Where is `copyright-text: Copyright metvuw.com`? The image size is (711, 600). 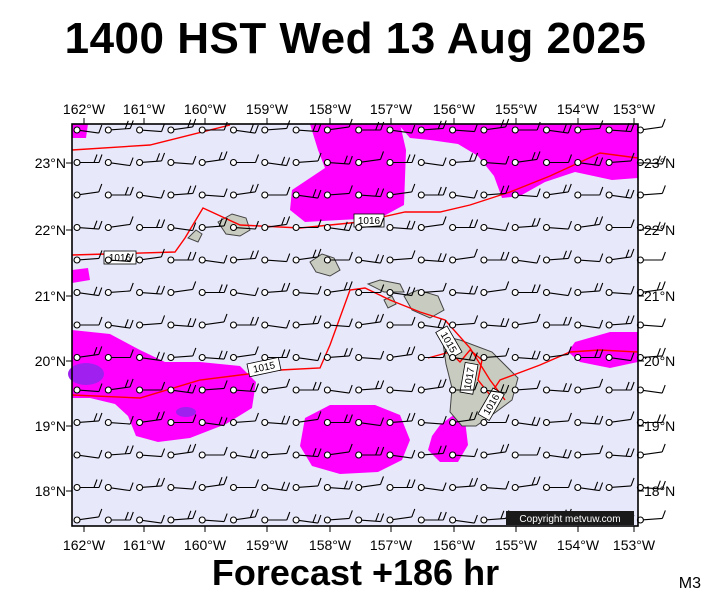
copyright-text: Copyright metvuw.com is located at coordinates (569, 519).